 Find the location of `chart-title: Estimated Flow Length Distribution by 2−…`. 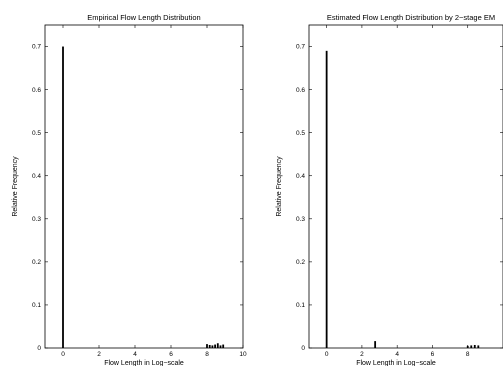

chart-title: Estimated Flow Length Distribution by 2−… is located at coordinates (411, 17).